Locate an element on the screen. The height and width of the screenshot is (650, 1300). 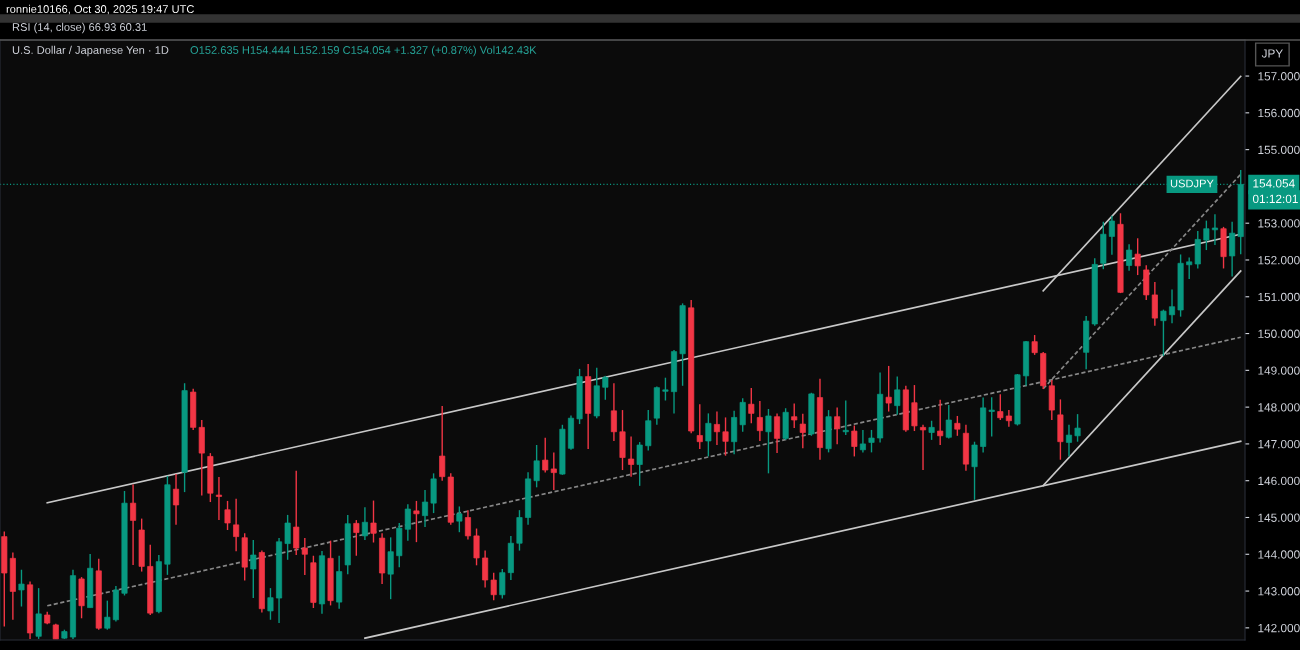
text: ronnie10166, Oct 30, 2025 19:47 UTC is located at coordinates (100, 9).